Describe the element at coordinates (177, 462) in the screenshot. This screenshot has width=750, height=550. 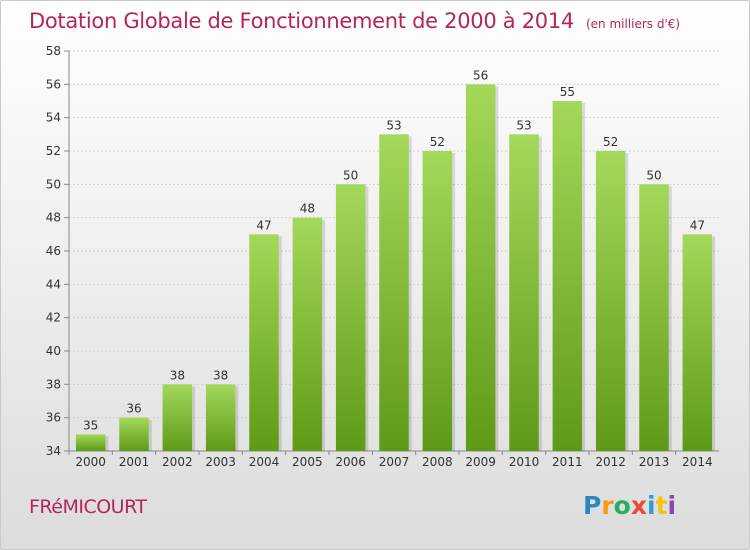
I see `x-tick-label: 2002` at that location.